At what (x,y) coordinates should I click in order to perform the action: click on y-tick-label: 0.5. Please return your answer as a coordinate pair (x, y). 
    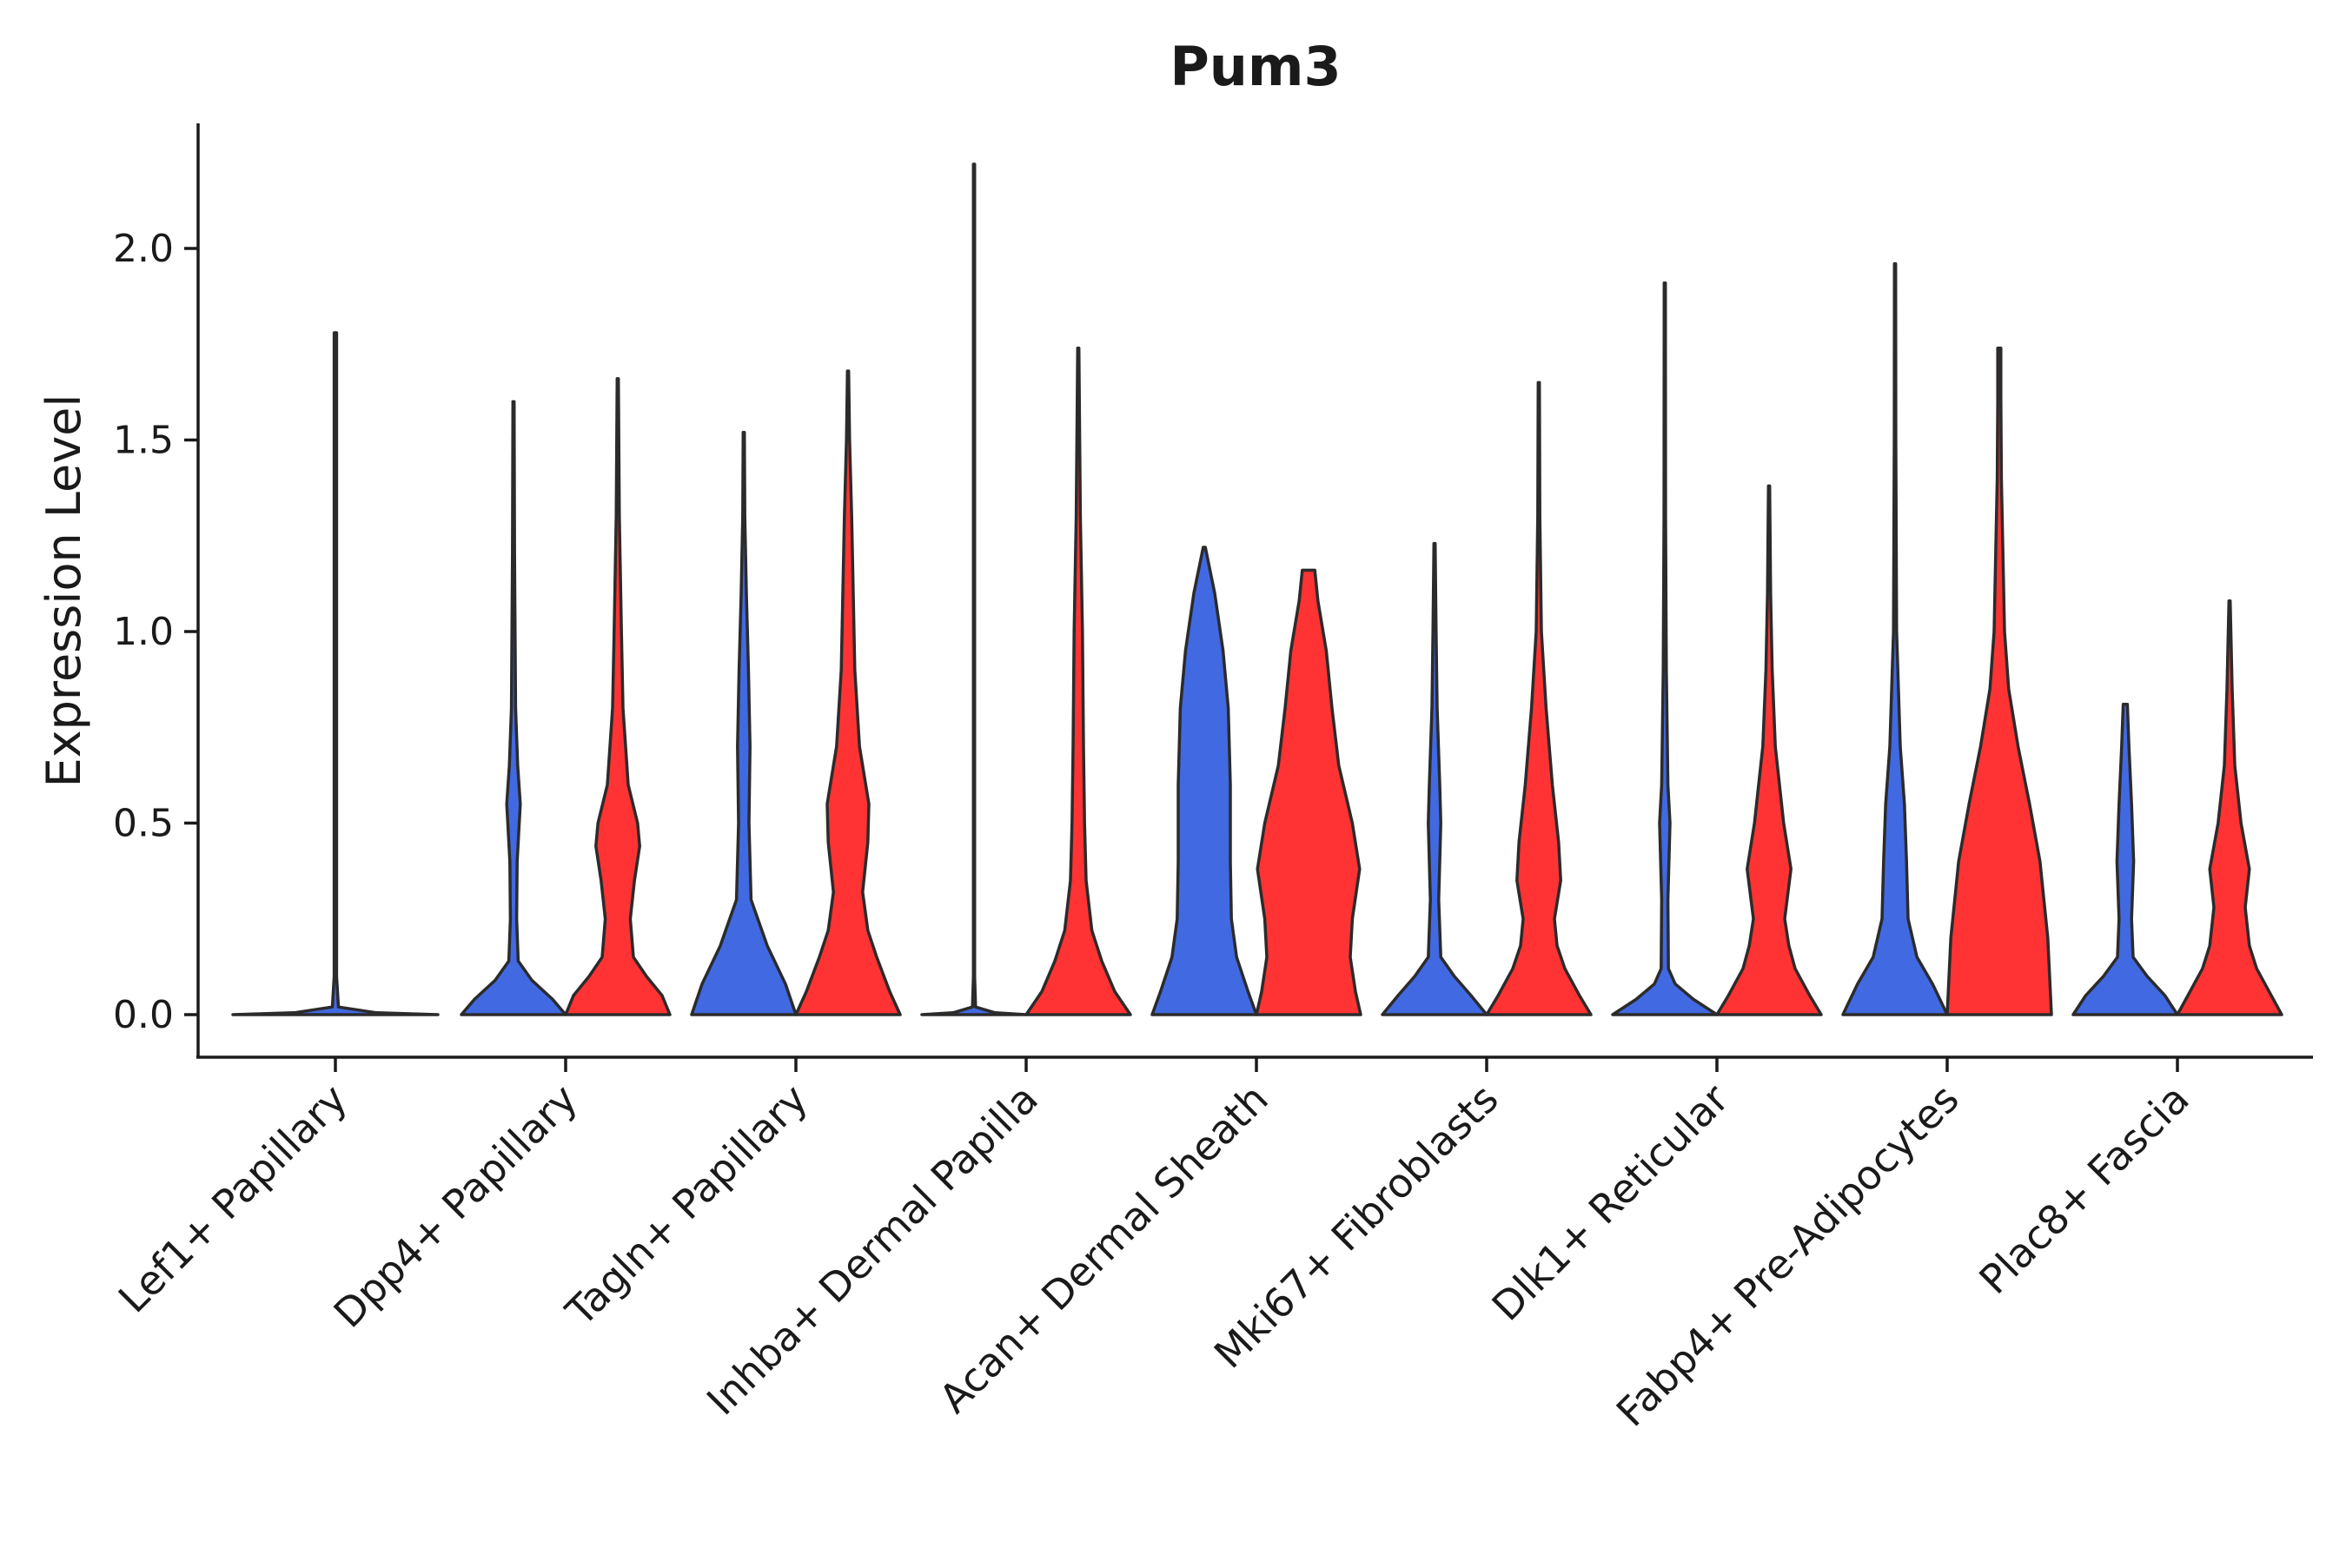
    Looking at the image, I should click on (143, 824).